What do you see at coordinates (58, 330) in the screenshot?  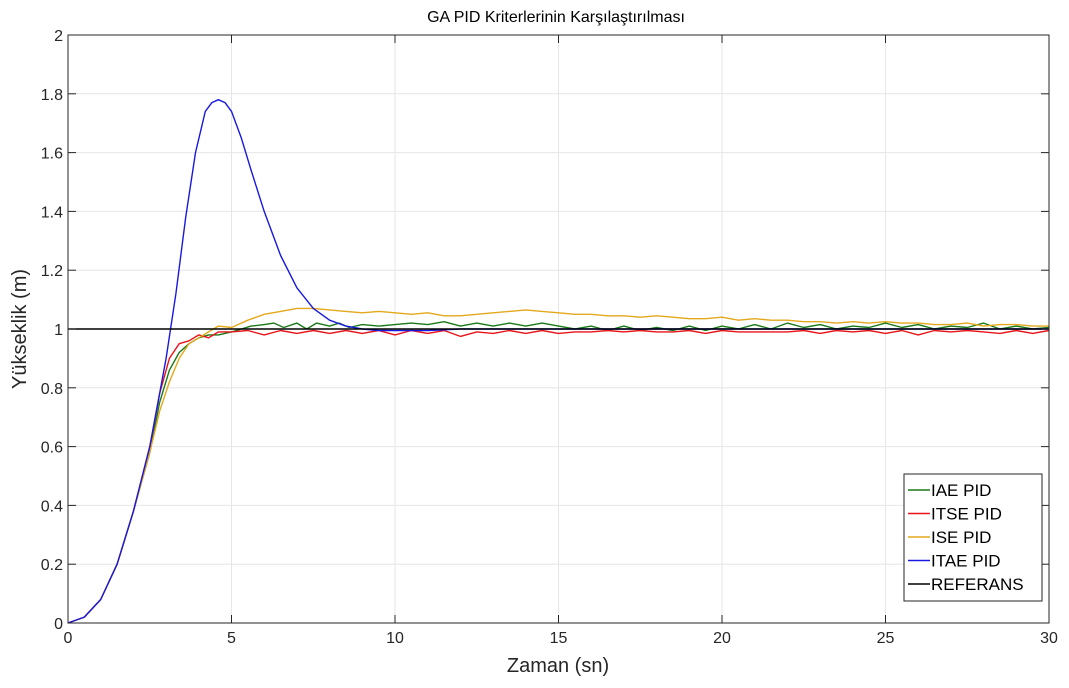 I see `y-tick-label: 1` at bounding box center [58, 330].